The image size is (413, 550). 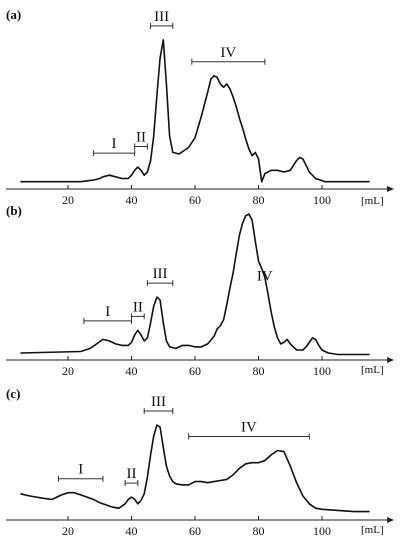 I want to click on x-axis-arrow-c, so click(x=390, y=520).